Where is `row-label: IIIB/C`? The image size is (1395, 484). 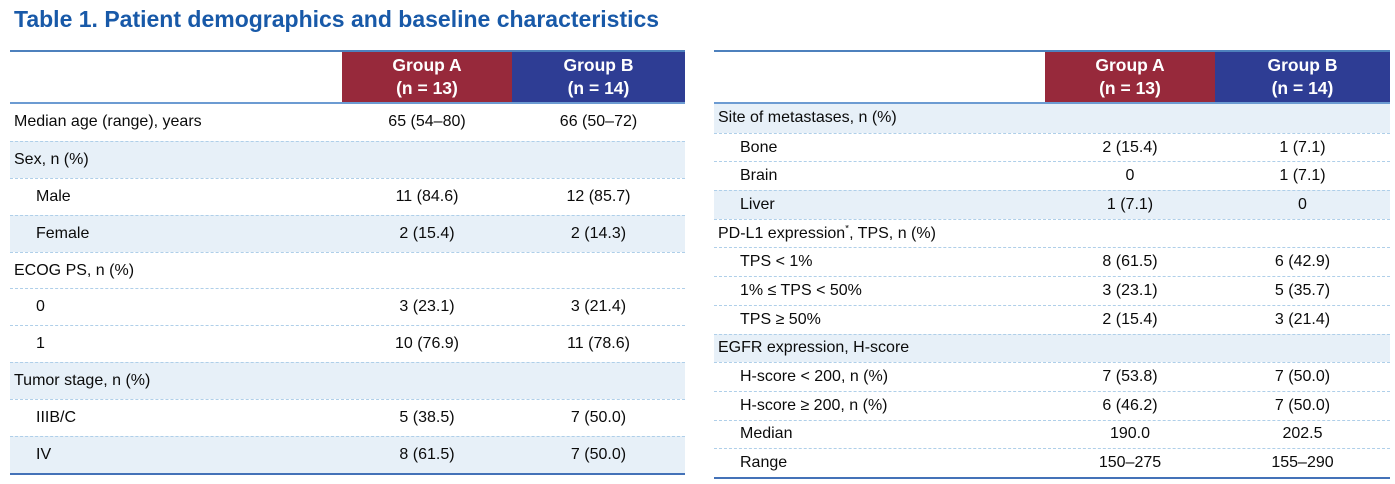
row-label: IIIB/C is located at coordinates (56, 418).